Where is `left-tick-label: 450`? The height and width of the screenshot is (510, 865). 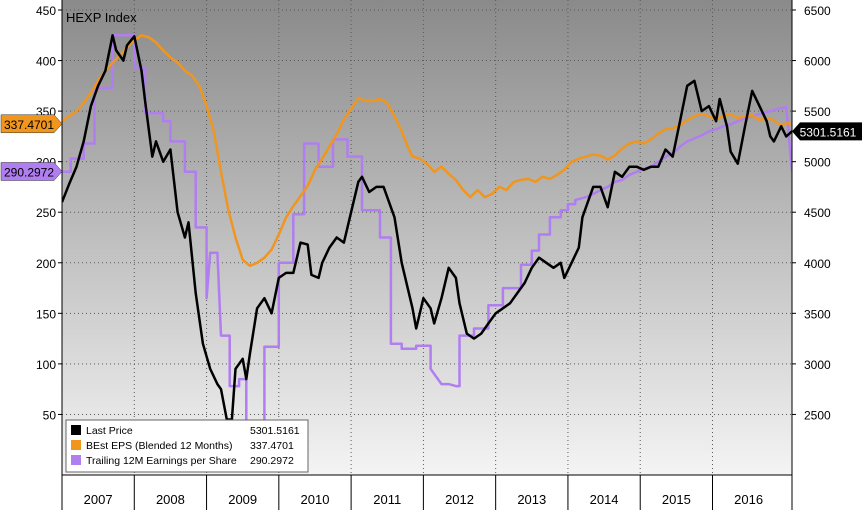 left-tick-label: 450 is located at coordinates (46, 11).